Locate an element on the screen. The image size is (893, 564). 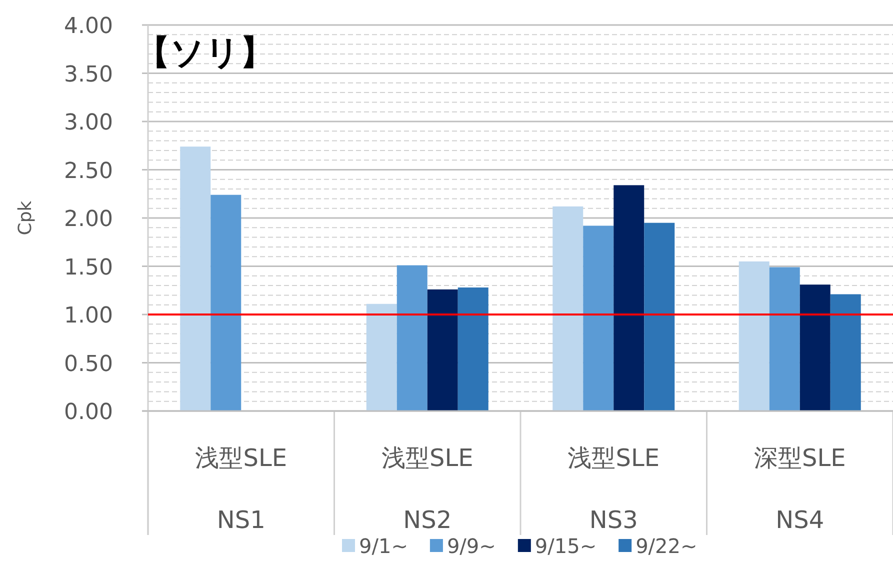
legend-label: 9/15~ is located at coordinates (565, 546).